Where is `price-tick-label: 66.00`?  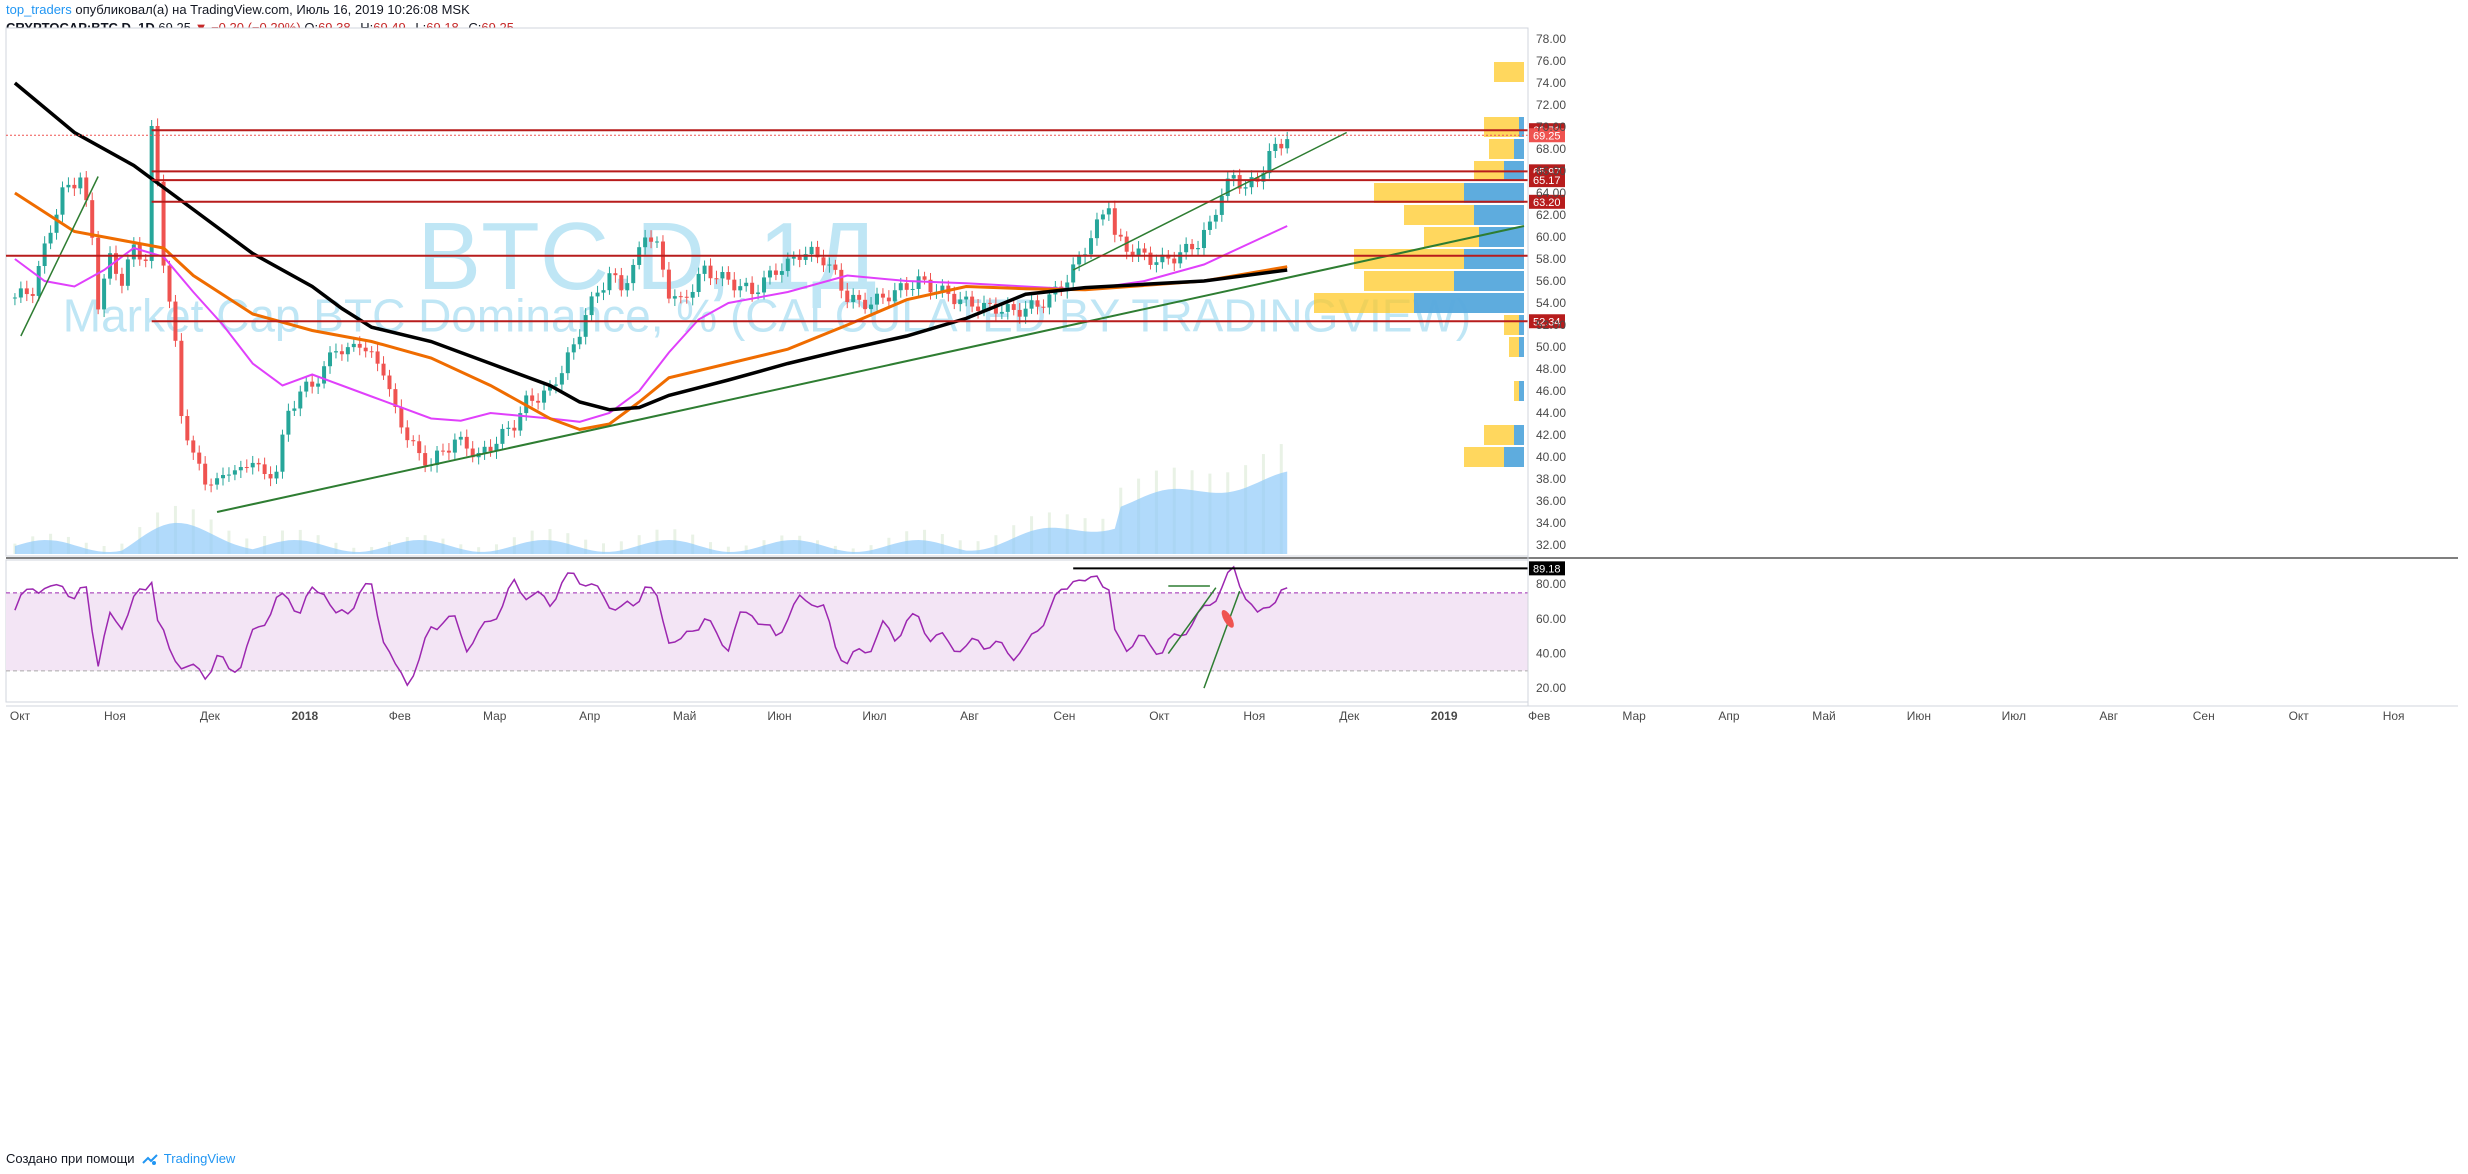 price-tick-label: 66.00 is located at coordinates (1551, 171).